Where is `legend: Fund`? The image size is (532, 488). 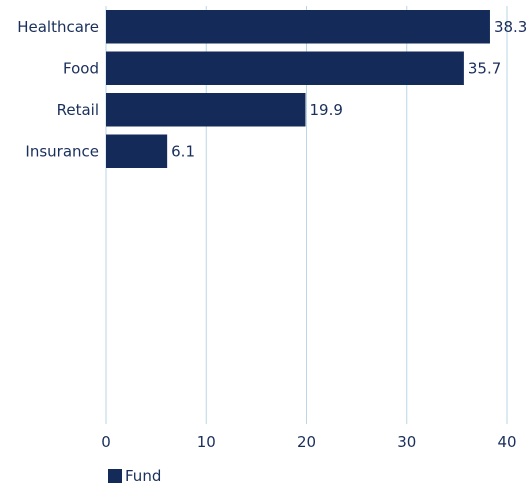
legend: Fund is located at coordinates (134, 476).